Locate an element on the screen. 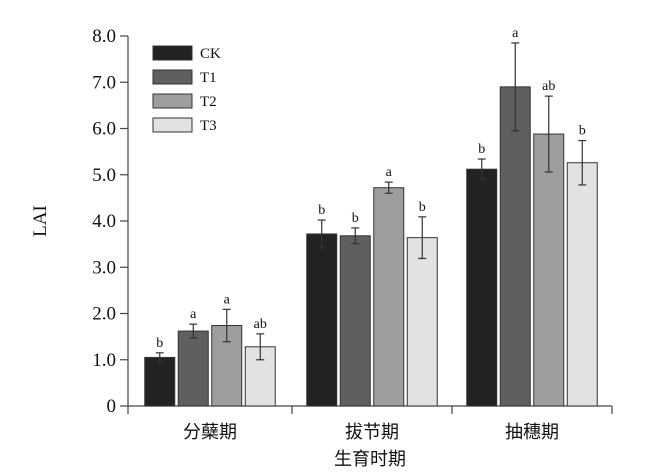 Image resolution: width=647 pixels, height=475 pixels. y-tick-label: 1.0 is located at coordinates (104, 360).